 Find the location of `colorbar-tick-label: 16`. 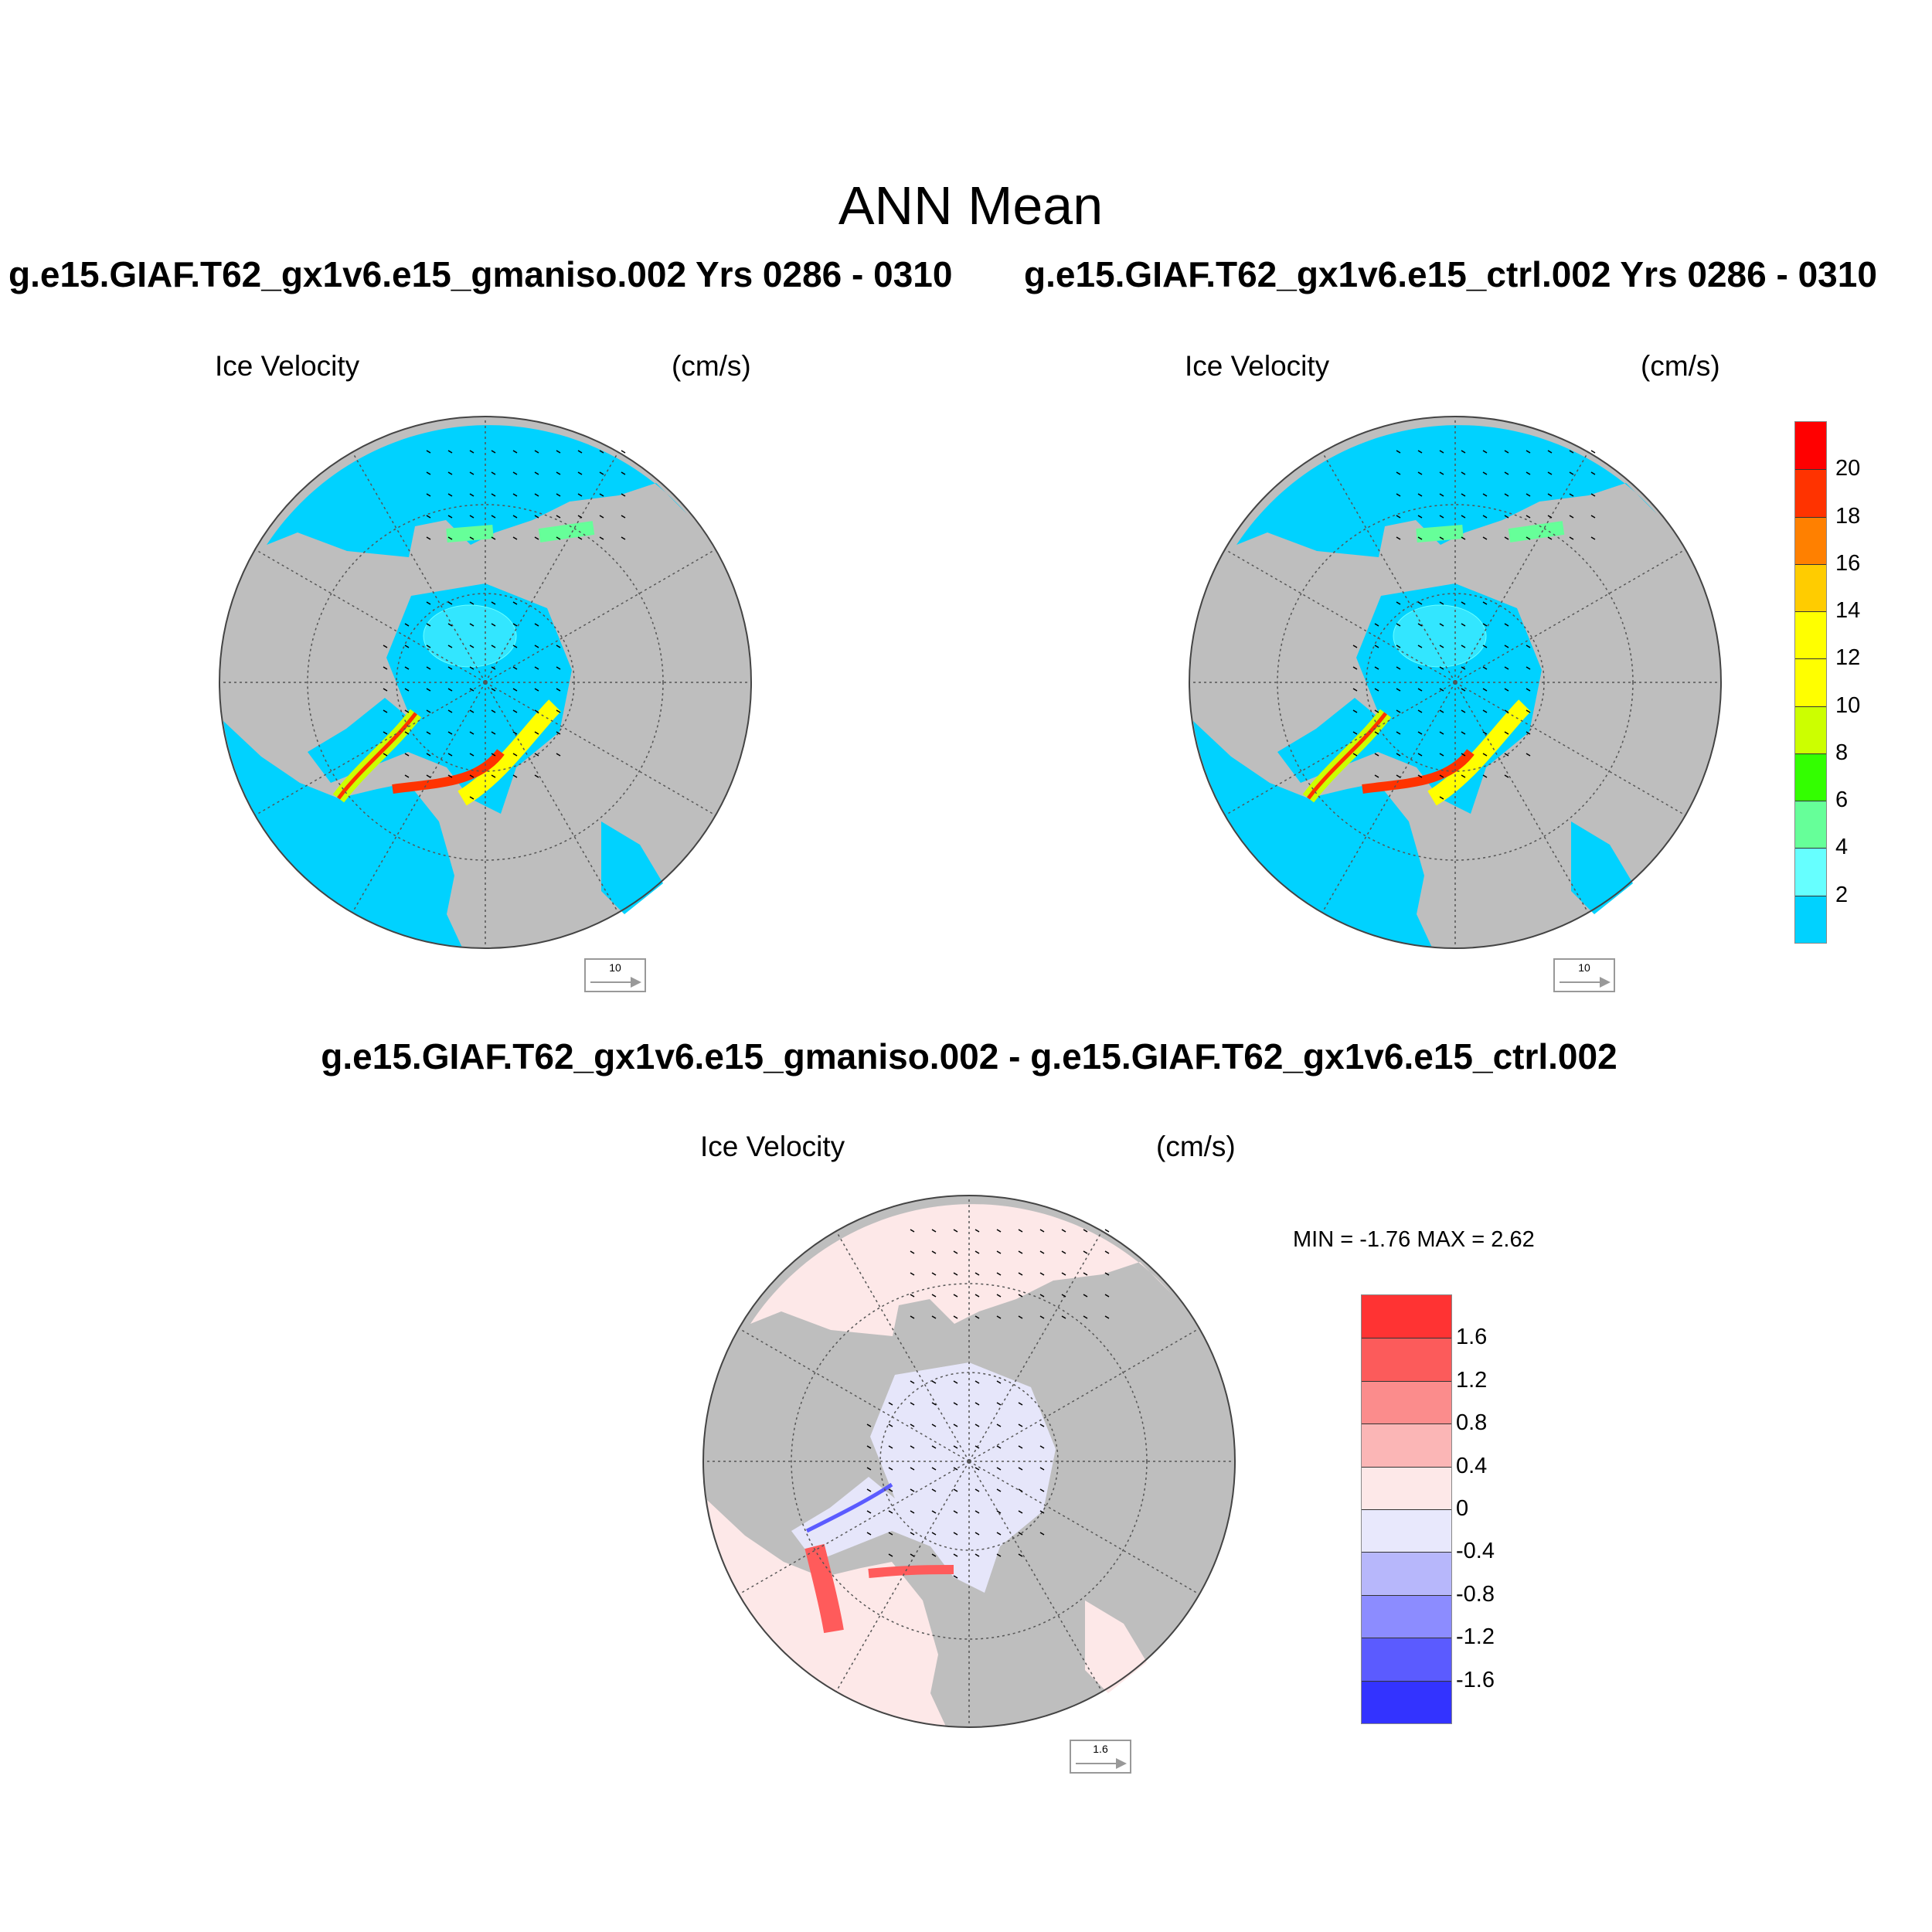

colorbar-tick-label: 16 is located at coordinates (1848, 563).